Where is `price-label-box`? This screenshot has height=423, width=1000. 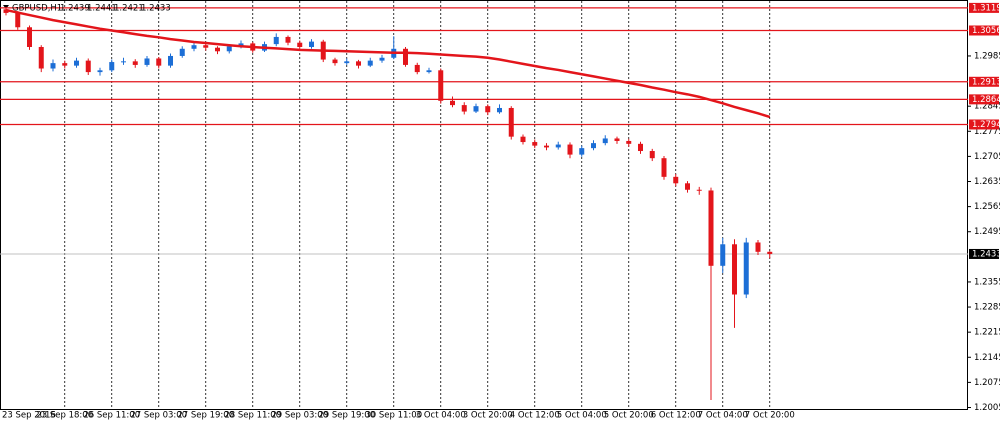 price-label-box is located at coordinates (984, 253).